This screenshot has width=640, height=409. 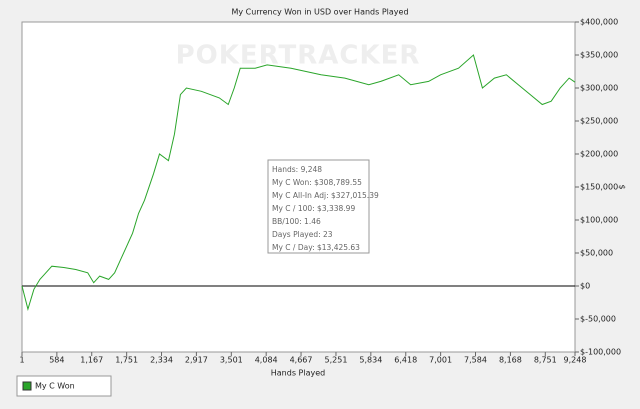 What do you see at coordinates (266, 360) in the screenshot?
I see `x-tick-label: 4,084` at bounding box center [266, 360].